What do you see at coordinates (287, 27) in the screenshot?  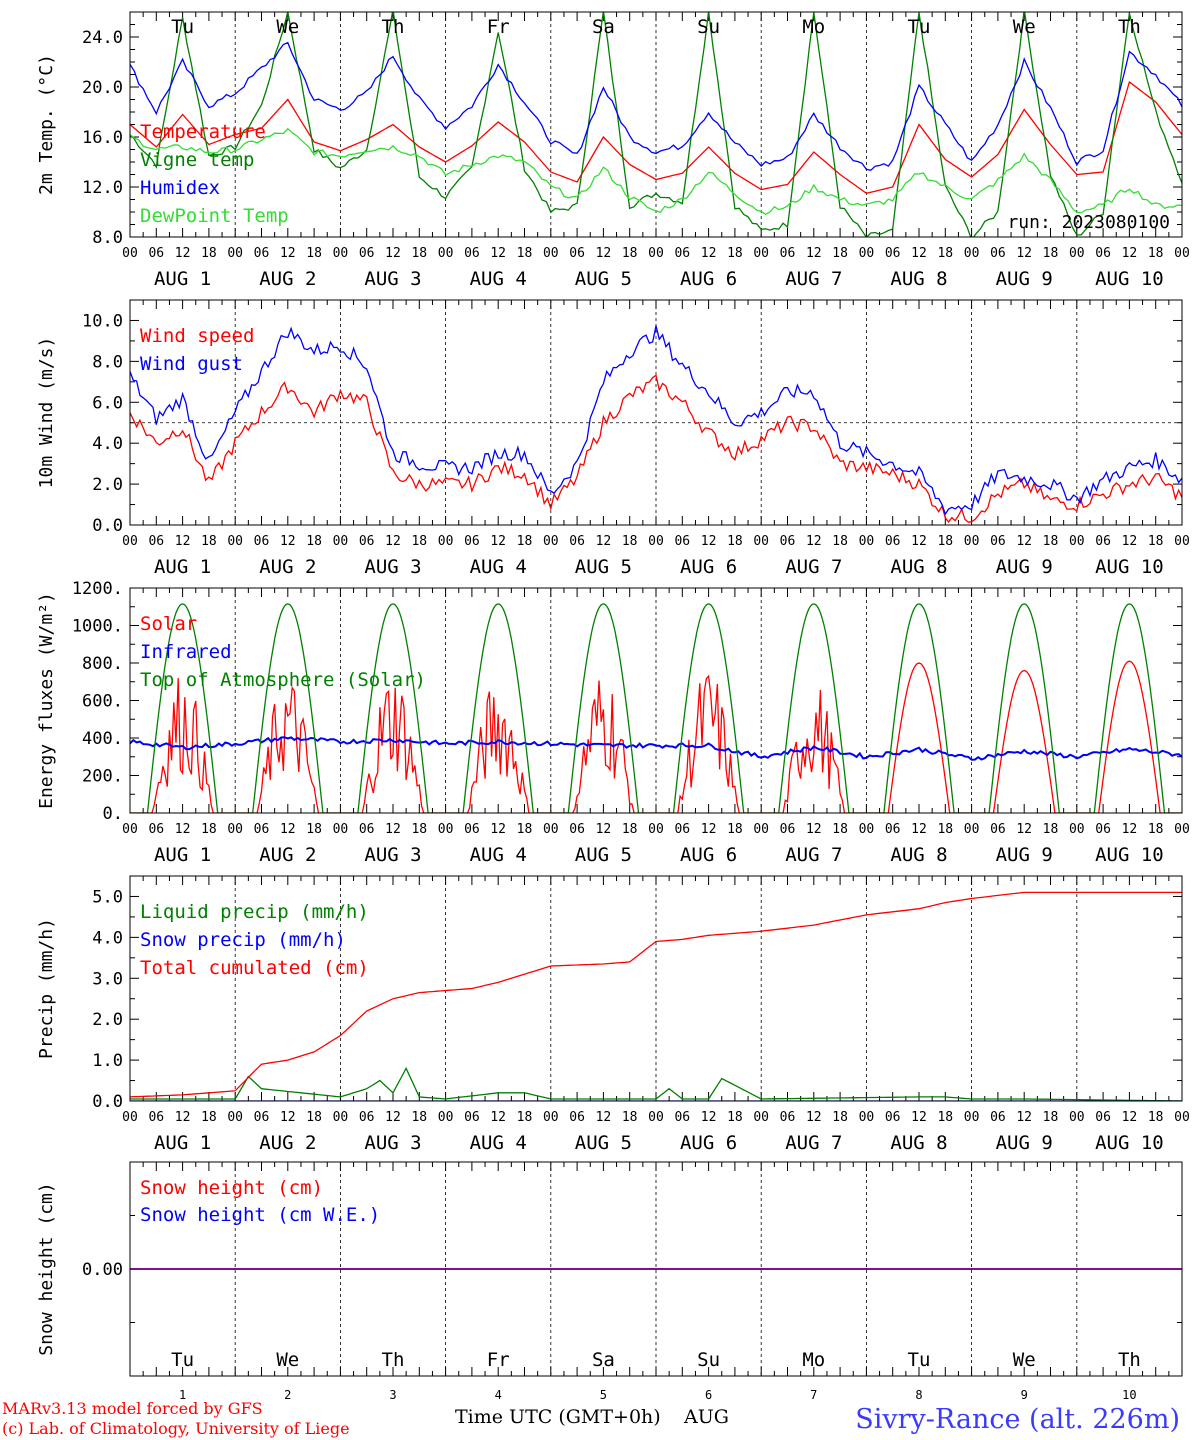 I see `weekday-label: We` at bounding box center [287, 27].